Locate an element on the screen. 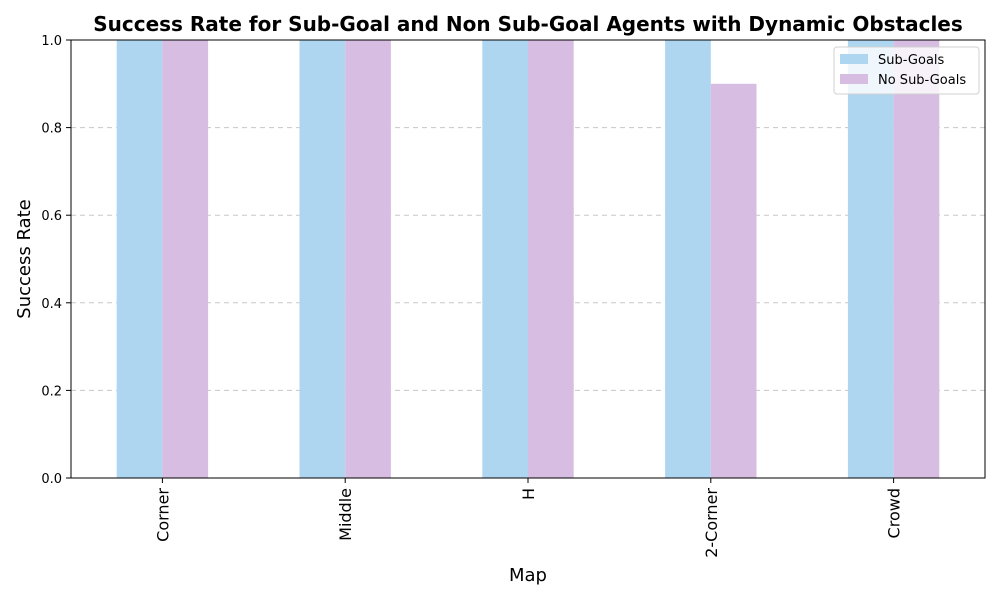  y-axis-label: Success Rate is located at coordinates (24, 258).